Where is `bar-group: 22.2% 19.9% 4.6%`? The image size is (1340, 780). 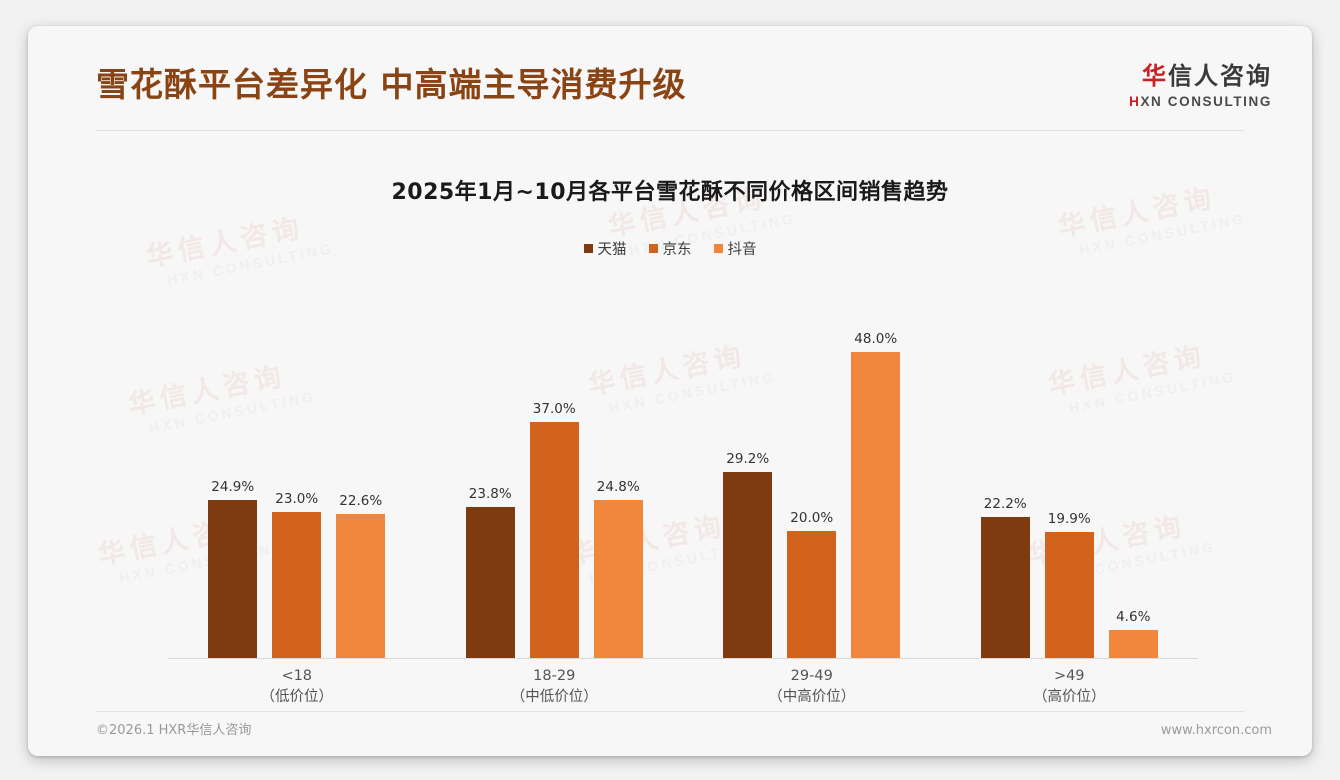 bar-group: 22.2% 19.9% 4.6% is located at coordinates (1070, 470).